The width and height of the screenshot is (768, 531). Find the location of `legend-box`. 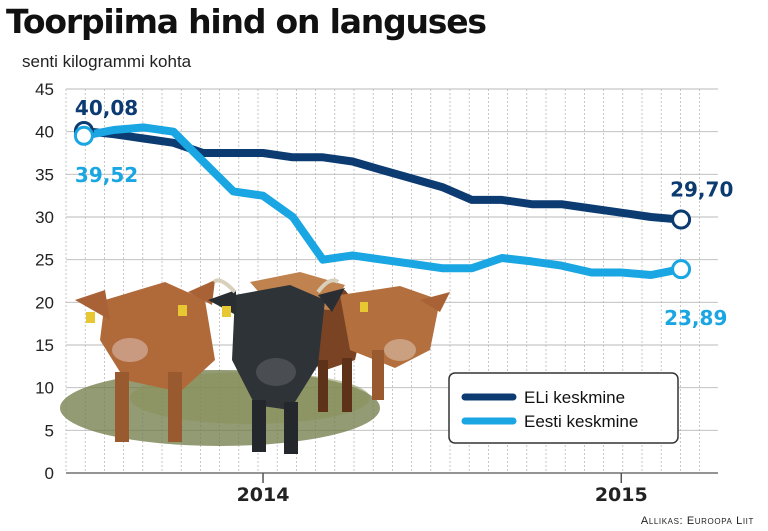

legend-box is located at coordinates (563, 408).